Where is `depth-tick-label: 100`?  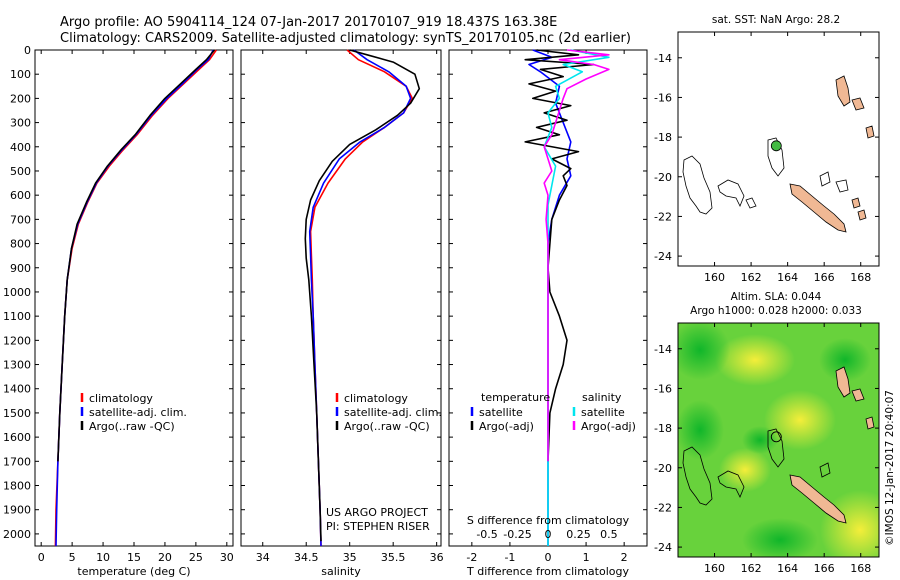
depth-tick-label: 100 is located at coordinates (20, 74).